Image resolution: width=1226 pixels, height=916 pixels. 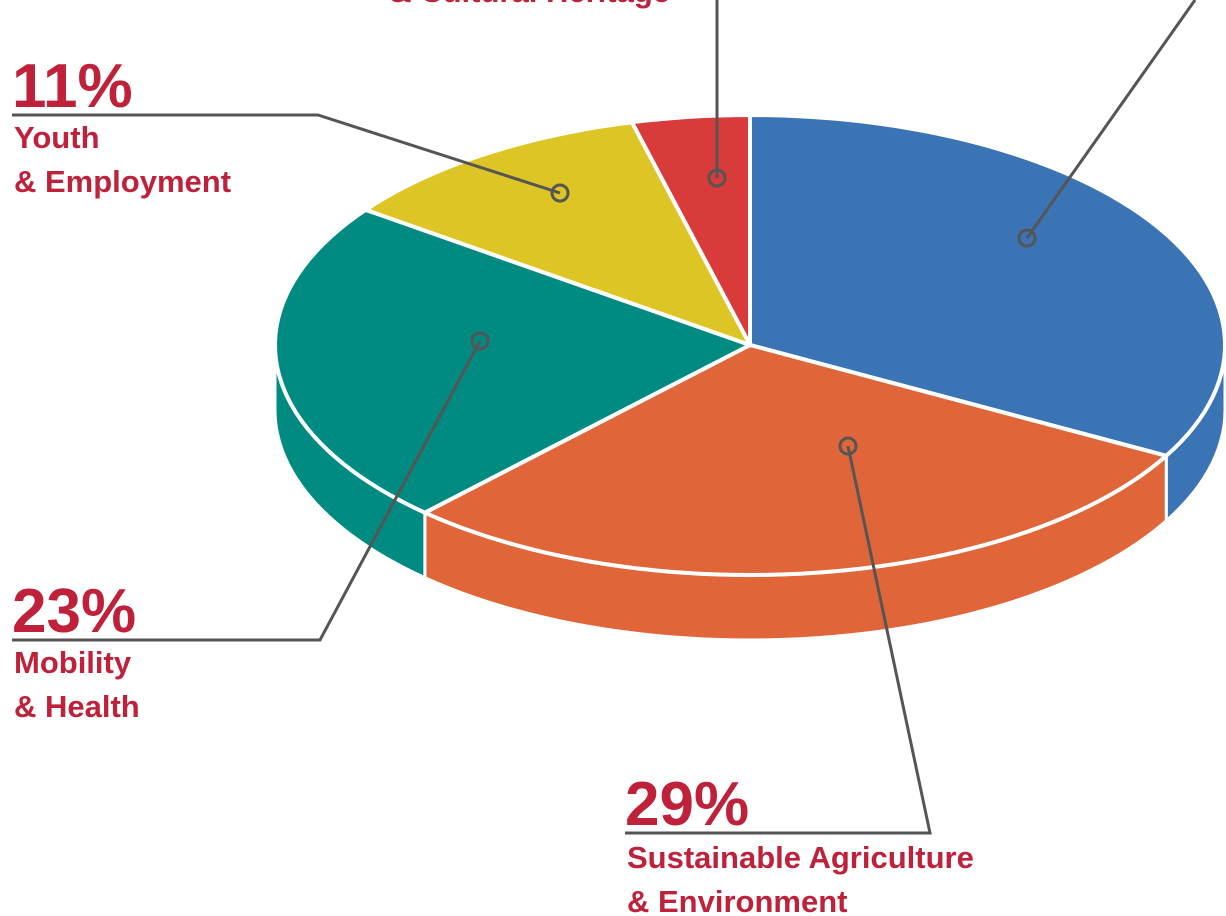 What do you see at coordinates (77, 706) in the screenshot?
I see `slice-label: & Health` at bounding box center [77, 706].